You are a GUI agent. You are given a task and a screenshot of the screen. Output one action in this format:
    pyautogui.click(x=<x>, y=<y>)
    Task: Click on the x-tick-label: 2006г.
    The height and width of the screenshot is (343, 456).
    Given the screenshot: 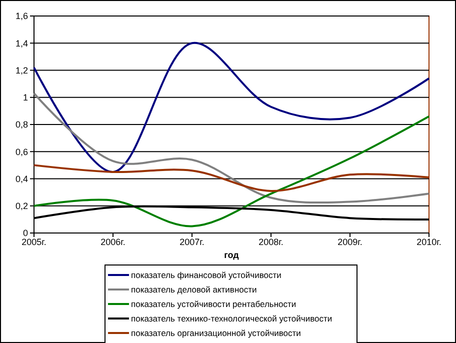 What is the action you would take?
    pyautogui.click(x=113, y=242)
    